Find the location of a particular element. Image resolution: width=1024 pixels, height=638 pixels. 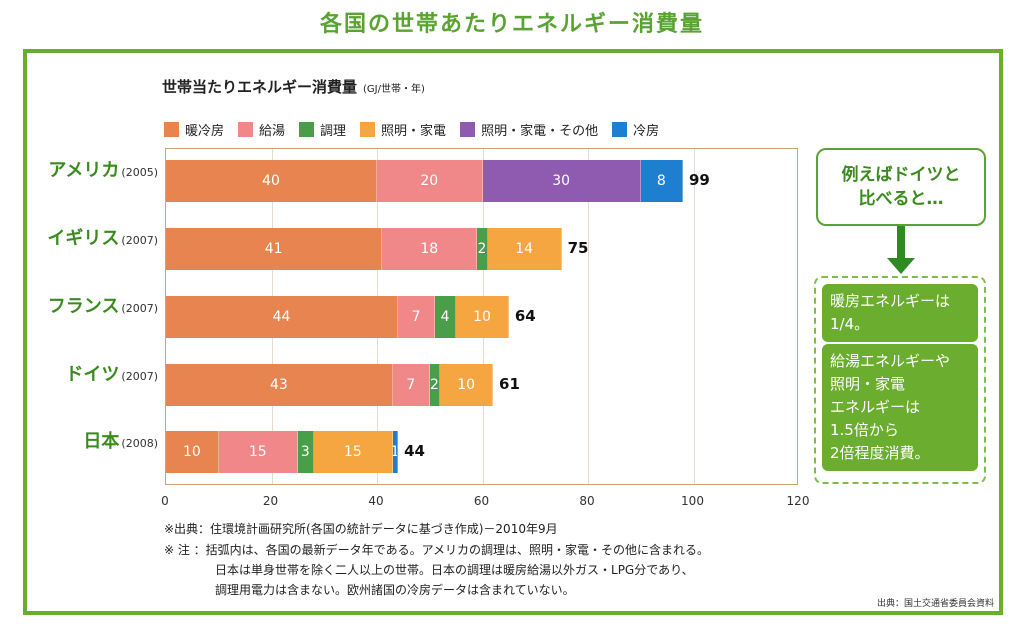

bar-row: 10 15 3 15 1 is located at coordinates (282, 452).